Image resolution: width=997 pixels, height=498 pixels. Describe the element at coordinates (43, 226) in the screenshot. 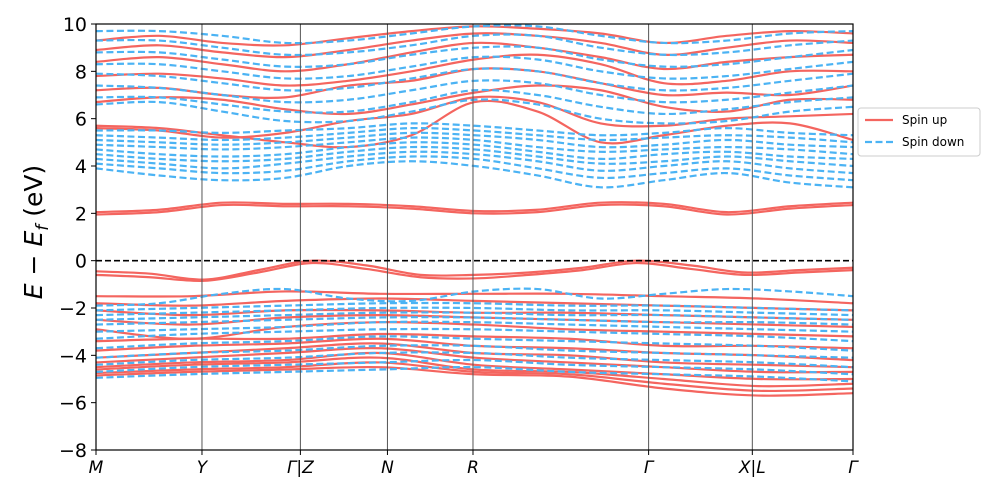

I see `y-axis-label-subscript: f` at that location.